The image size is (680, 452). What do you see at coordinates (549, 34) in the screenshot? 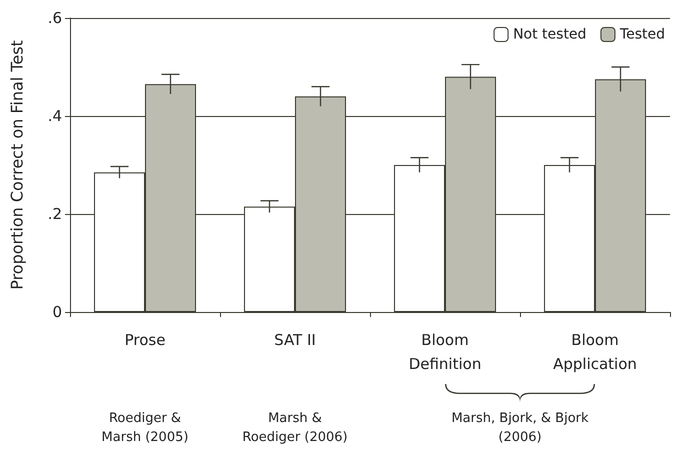
I see `legend-label: Not tested` at bounding box center [549, 34].